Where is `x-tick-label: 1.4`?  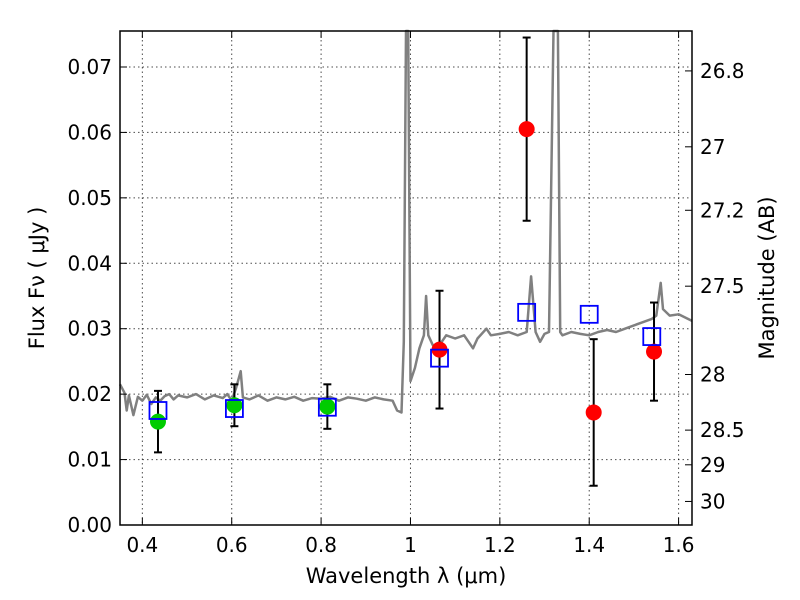
x-tick-label: 1.4 is located at coordinates (589, 545).